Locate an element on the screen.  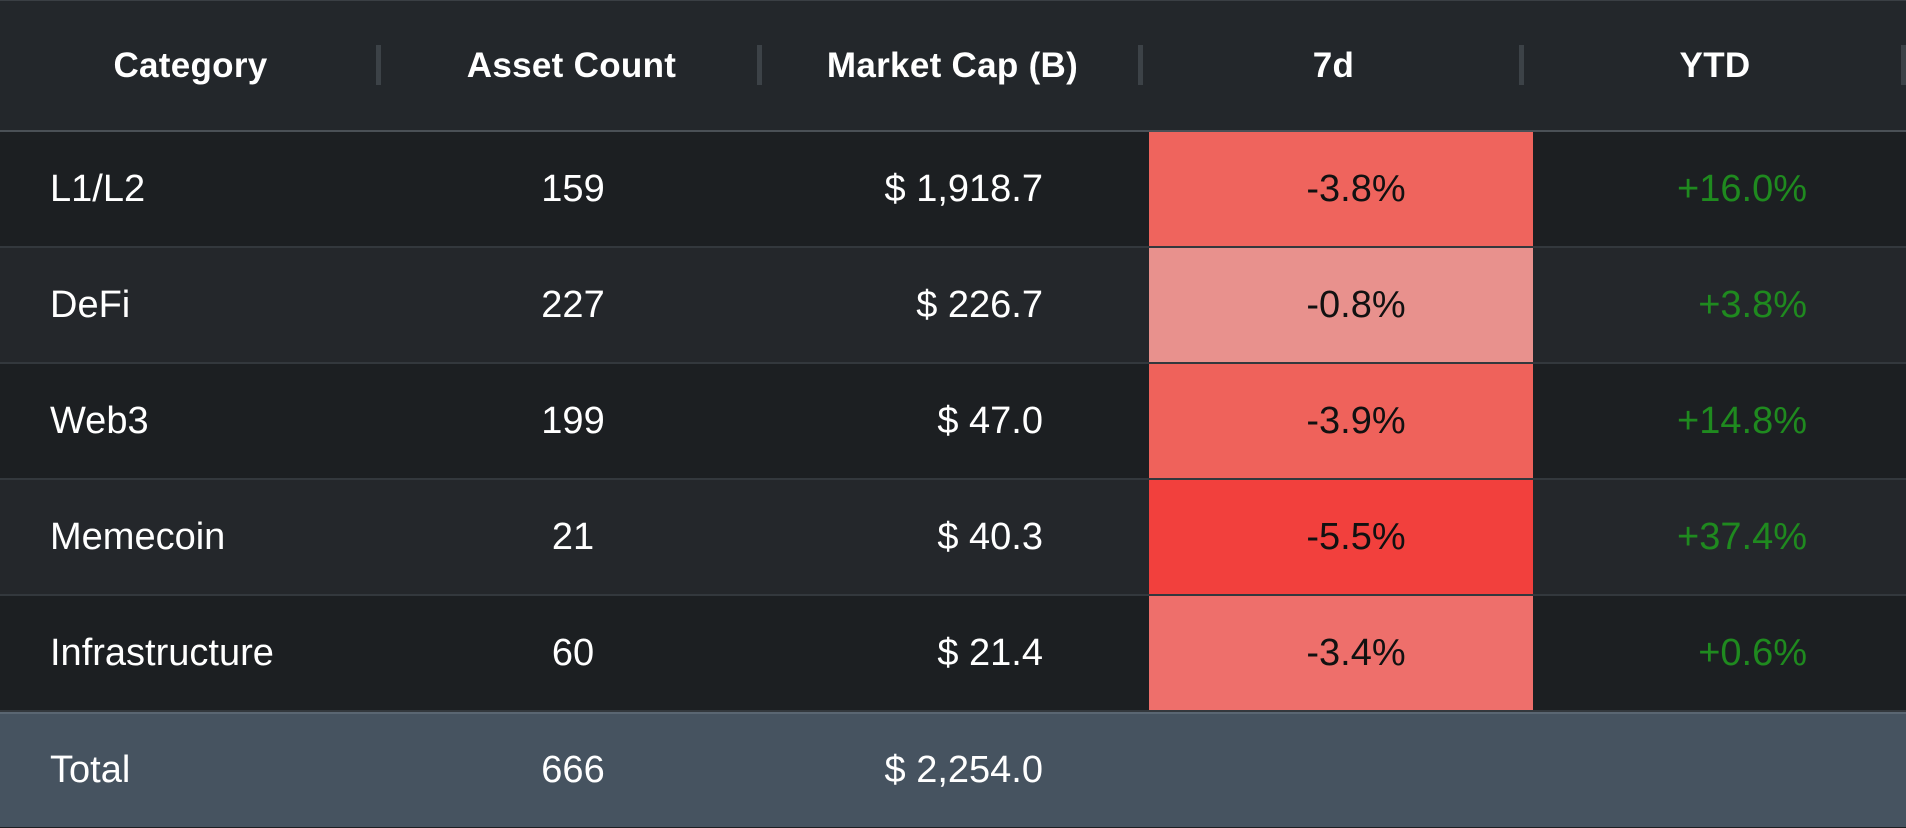
cell-category: DeFi is located at coordinates (90, 304).